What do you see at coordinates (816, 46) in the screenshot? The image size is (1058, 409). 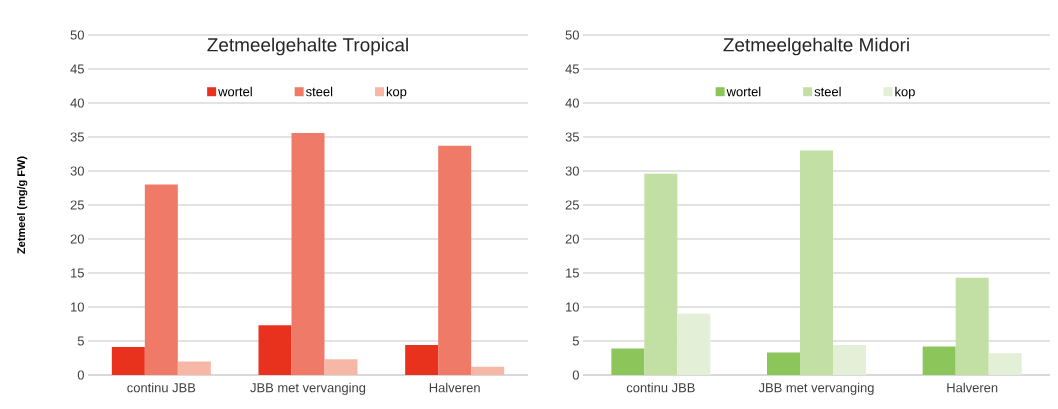 I see `chart-title: Zetmeelgehalte Midori` at bounding box center [816, 46].